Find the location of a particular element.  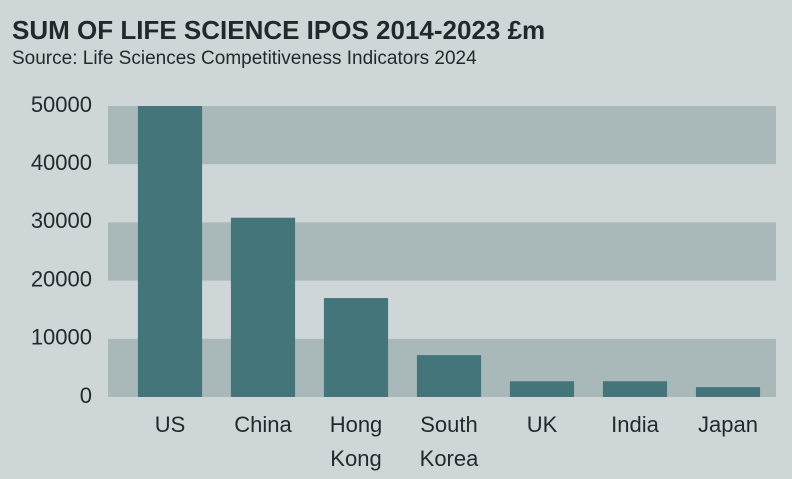

x-tick-label: China is located at coordinates (263, 424).